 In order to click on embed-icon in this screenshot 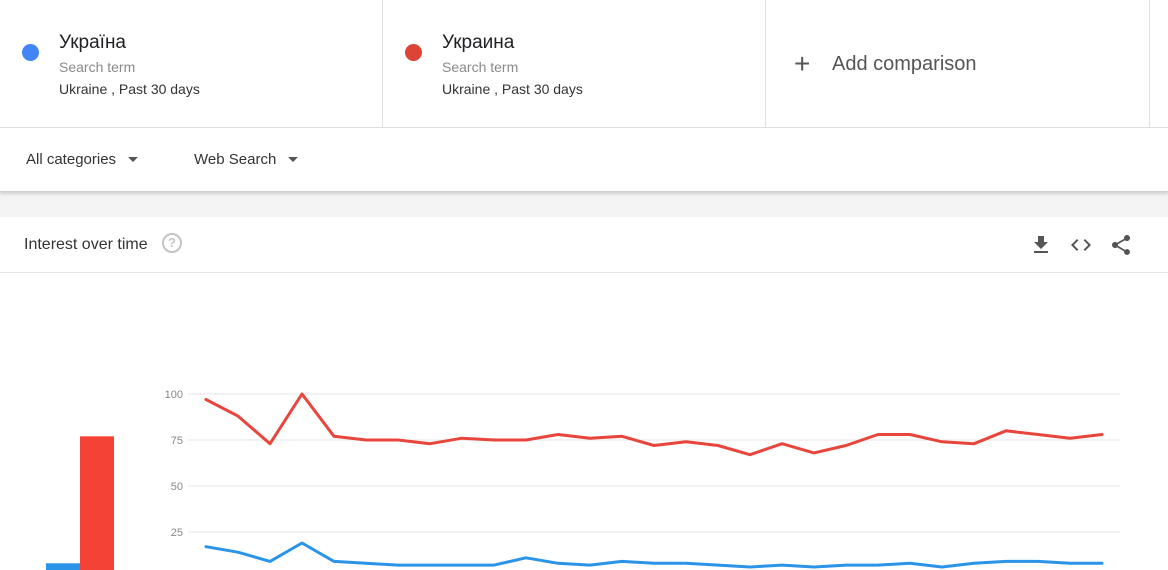, I will do `click(1081, 245)`.